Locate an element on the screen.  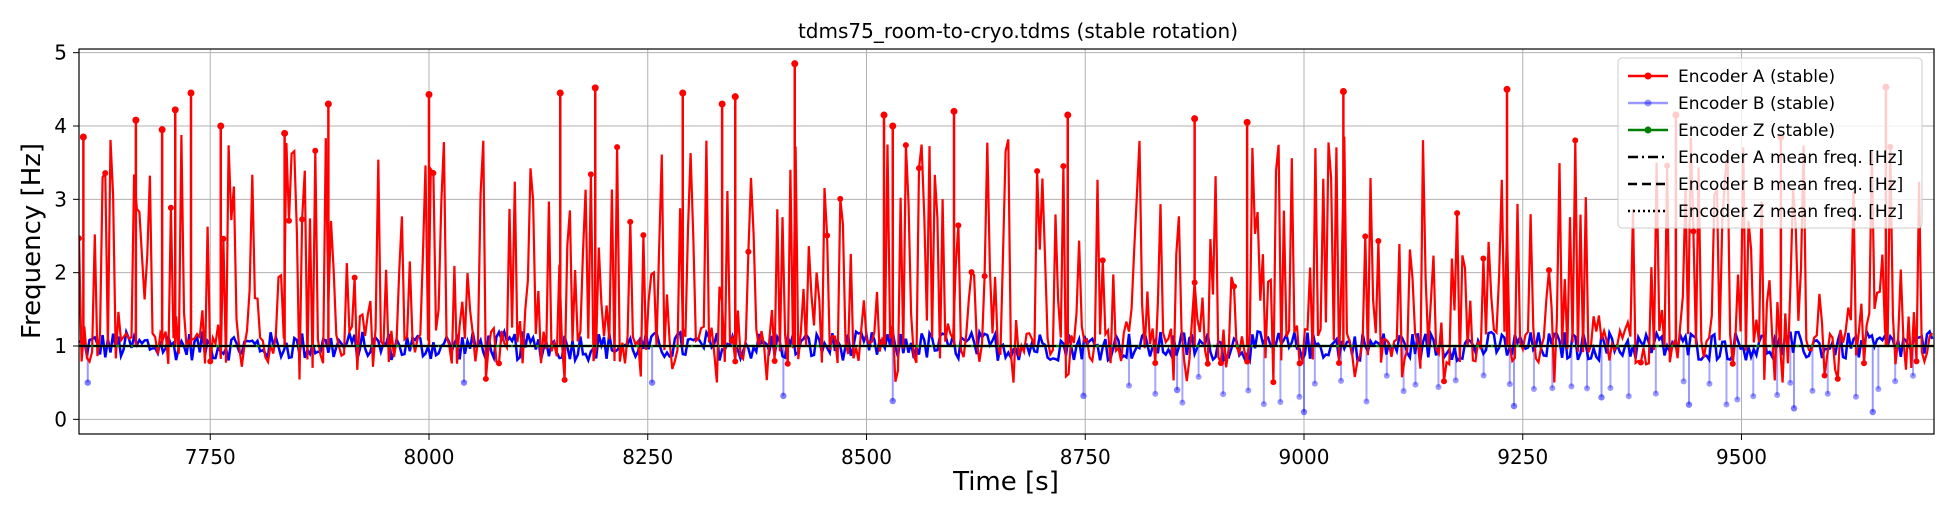
x-tick-label: 8500 is located at coordinates (866, 457).